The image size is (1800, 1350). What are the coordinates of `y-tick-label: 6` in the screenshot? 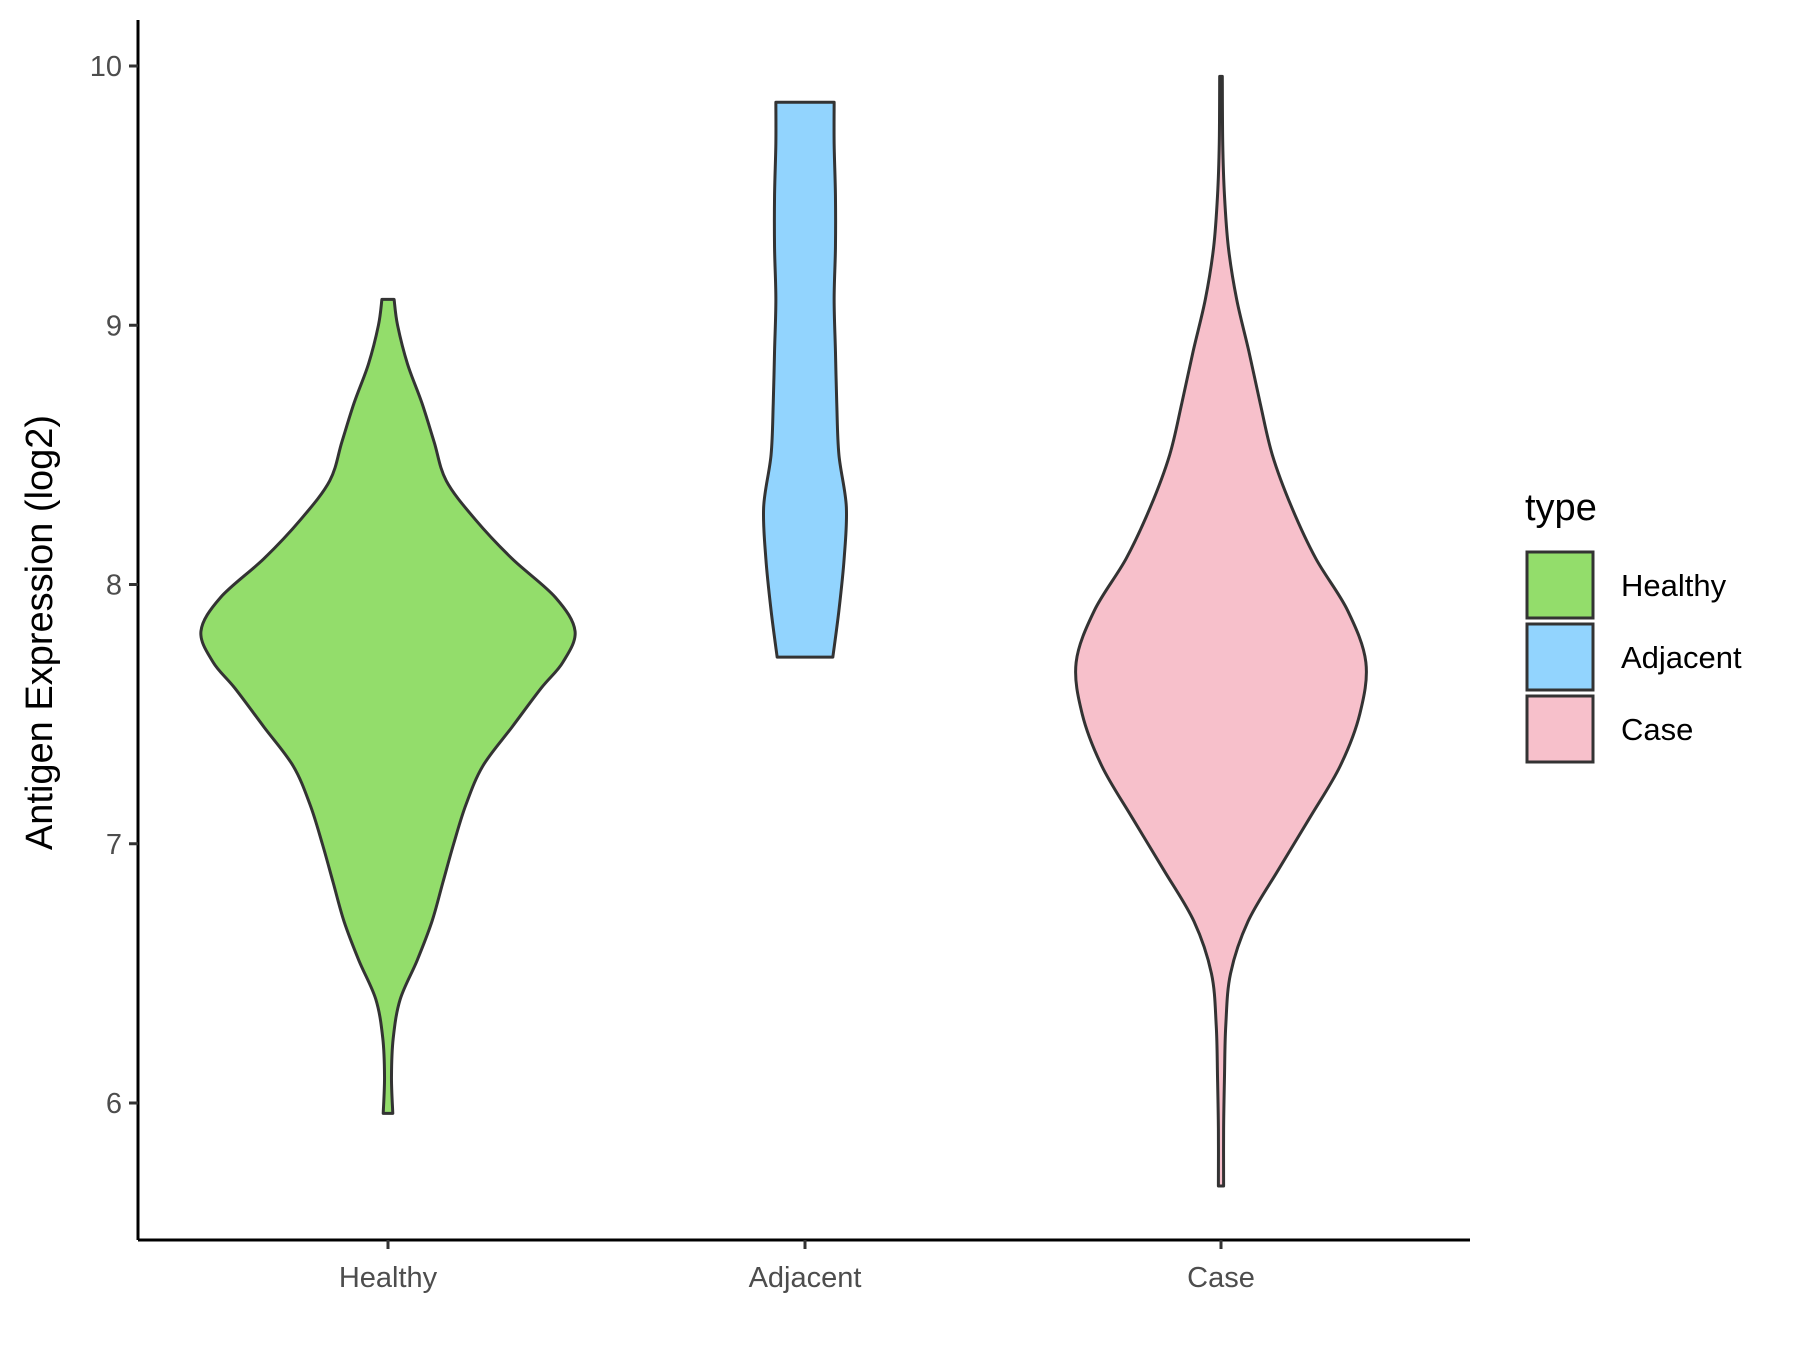 It's located at (114, 1104).